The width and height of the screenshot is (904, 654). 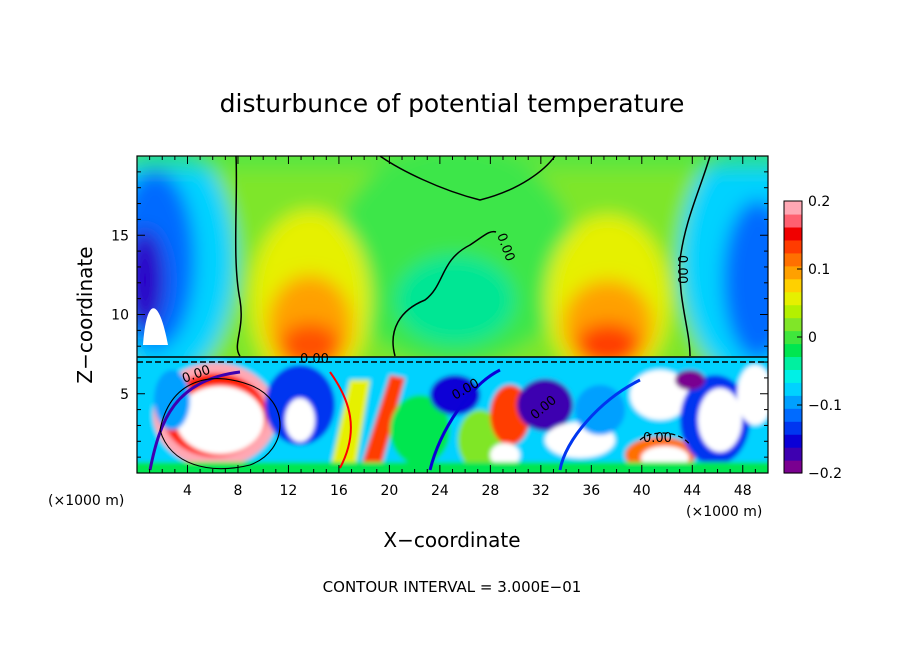 What do you see at coordinates (440, 491) in the screenshot?
I see `x-tick-label: 24` at bounding box center [440, 491].